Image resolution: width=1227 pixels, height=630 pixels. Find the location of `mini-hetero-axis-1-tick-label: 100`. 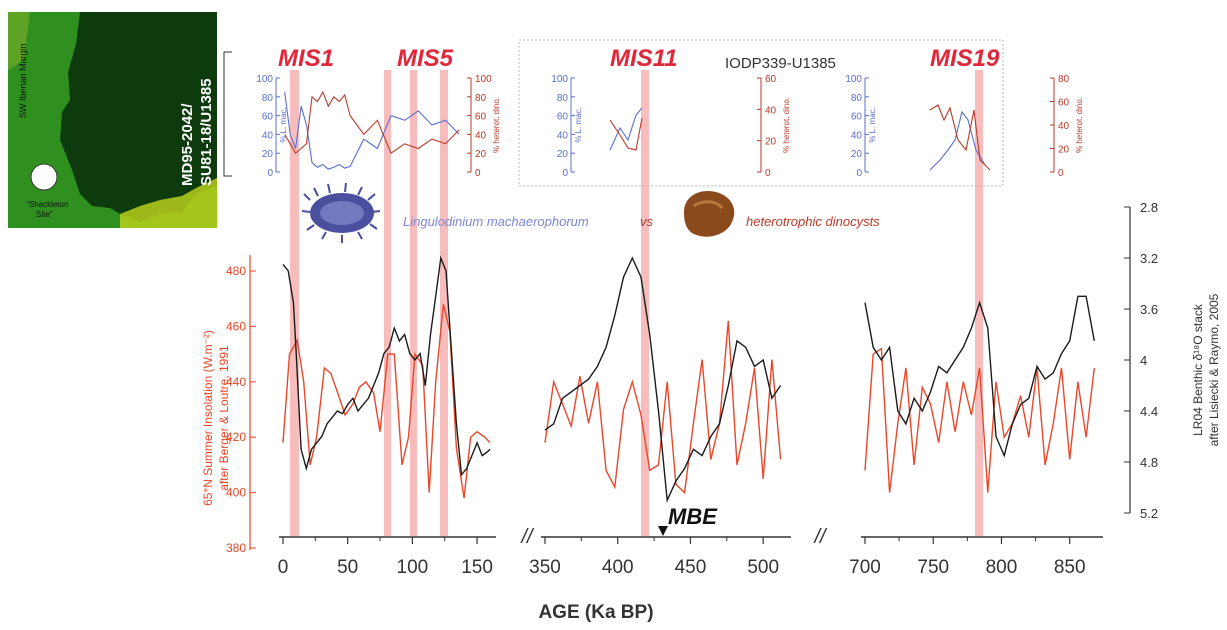

mini-hetero-axis-1-tick-label: 100 is located at coordinates (483, 79).